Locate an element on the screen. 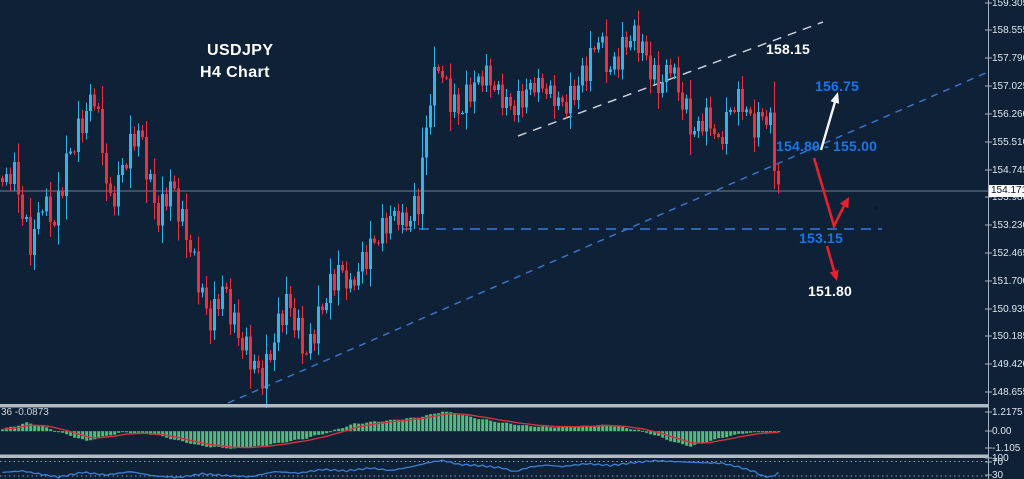  price-axis-label: 157.025 is located at coordinates (1008, 86).